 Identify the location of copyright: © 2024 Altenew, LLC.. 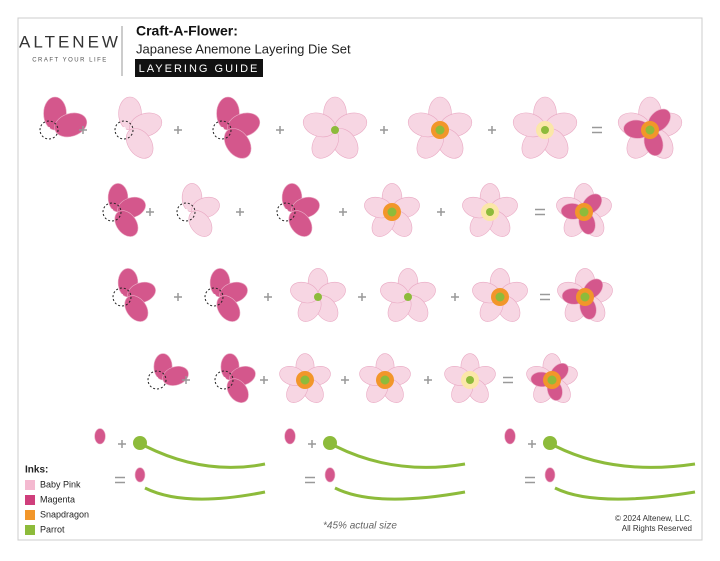
(653, 518).